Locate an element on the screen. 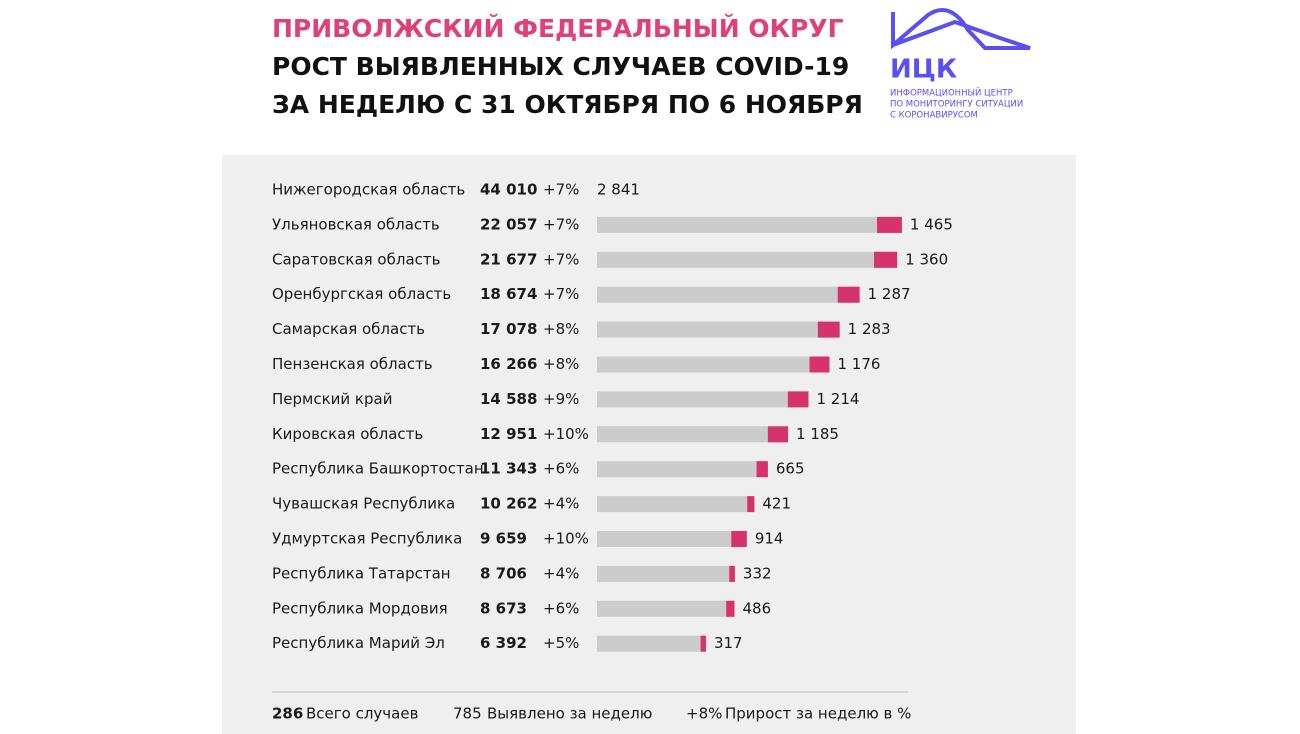  total-label: 21 677 is located at coordinates (508, 259).